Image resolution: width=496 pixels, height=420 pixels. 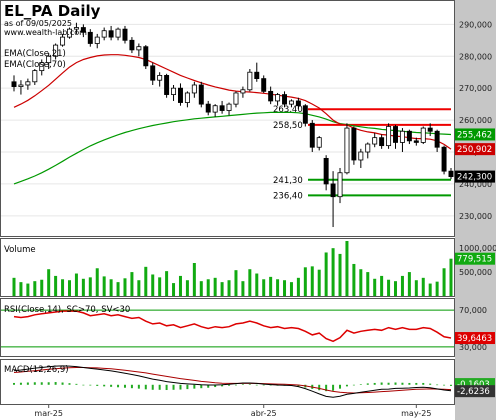 What do you see at coordinates (288, 126) in the screenshot?
I see `level-label: 258,50` at bounding box center [288, 126].